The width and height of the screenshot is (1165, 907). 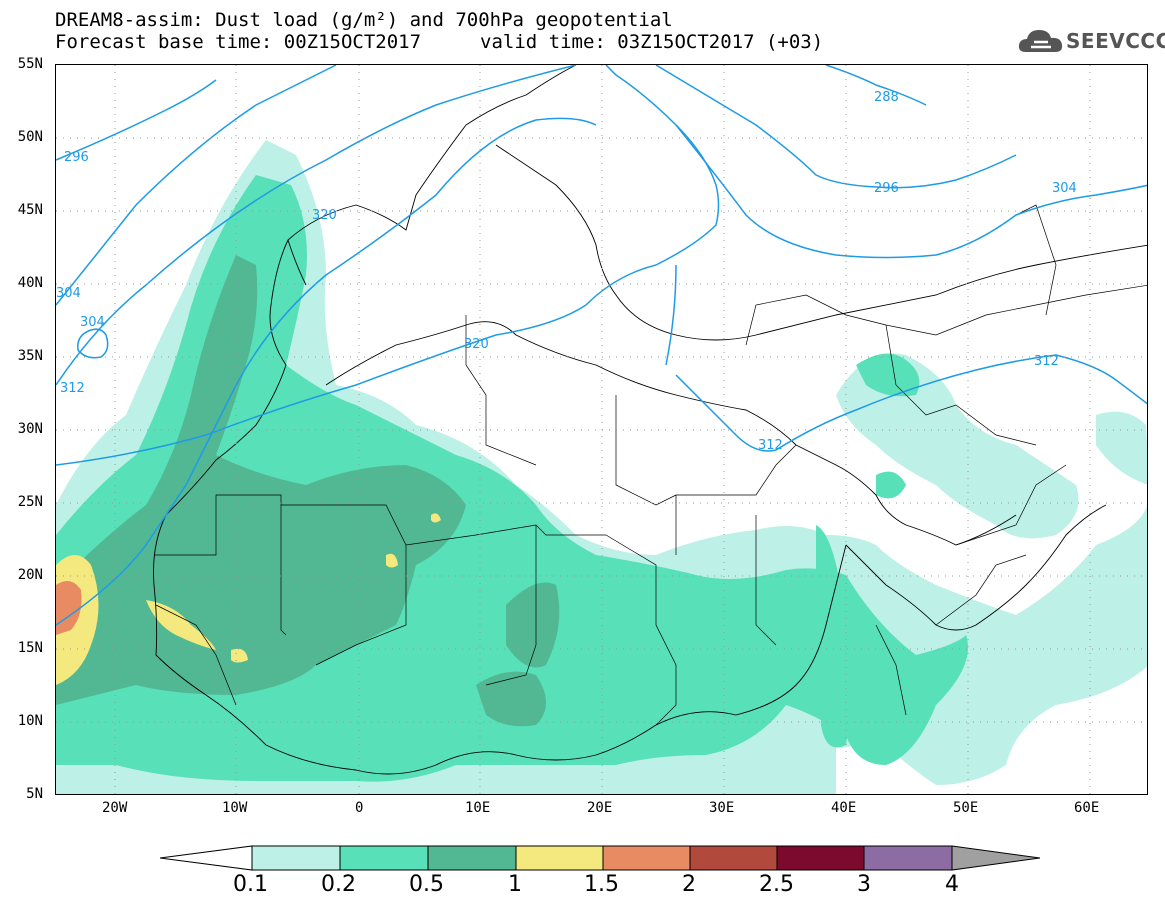 What do you see at coordinates (30, 283) in the screenshot?
I see `lat-label-40n: 40N` at bounding box center [30, 283].